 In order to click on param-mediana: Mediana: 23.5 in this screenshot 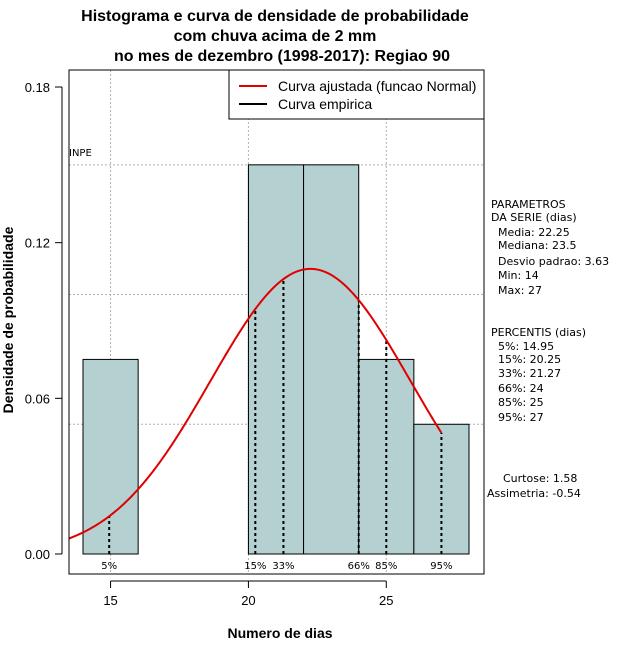, I will do `click(537, 245)`.